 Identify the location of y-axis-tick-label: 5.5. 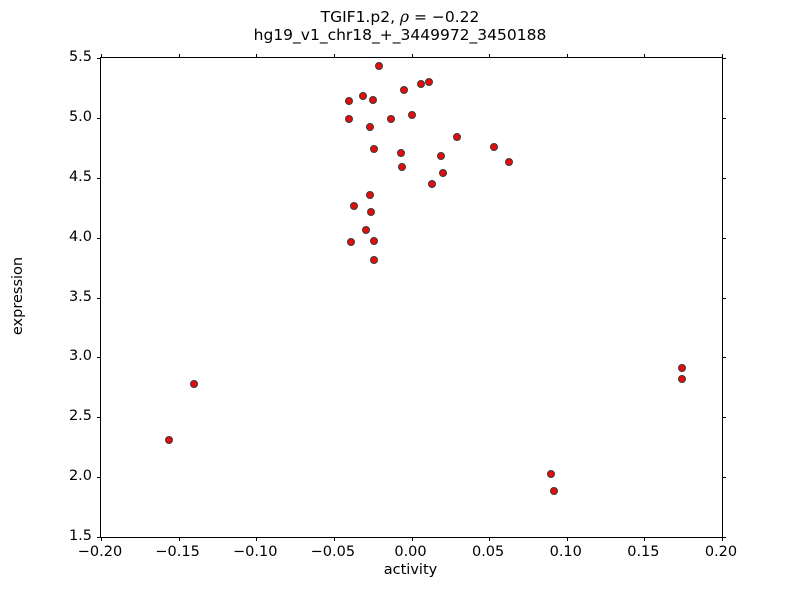
(80, 57).